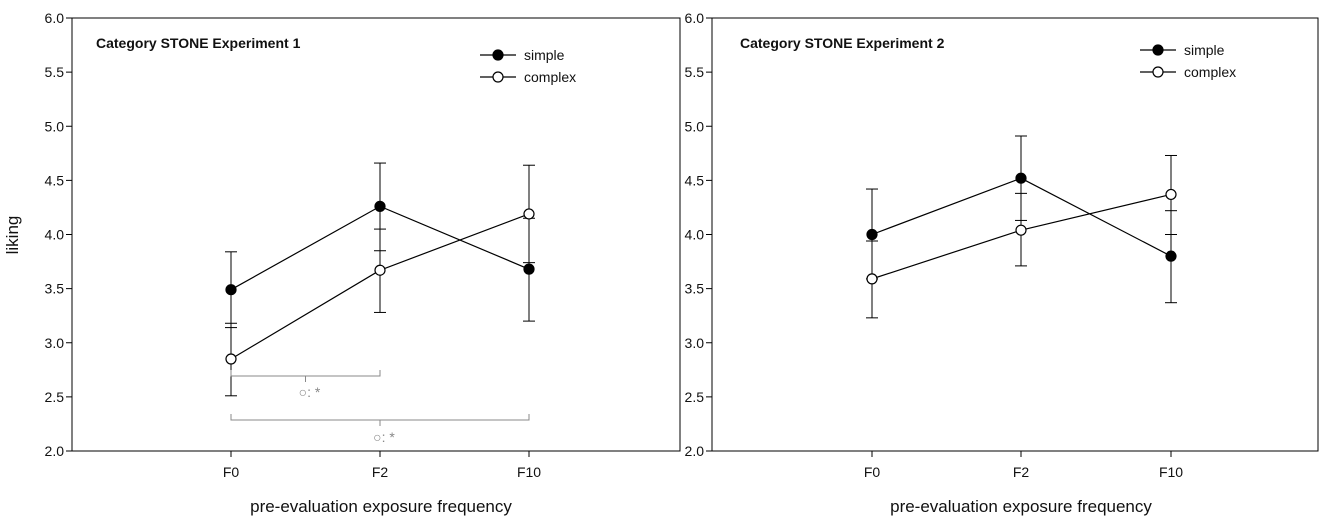  I want to click on series-simple, so click(380, 245).